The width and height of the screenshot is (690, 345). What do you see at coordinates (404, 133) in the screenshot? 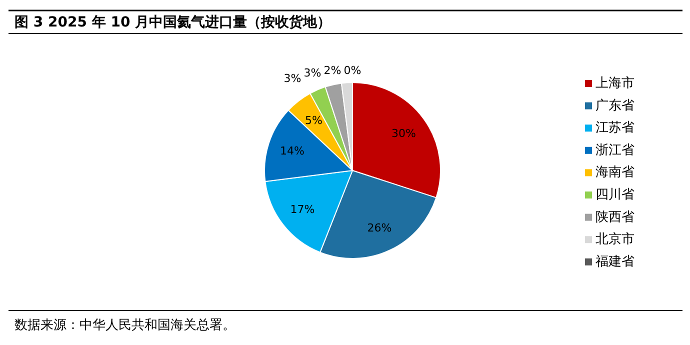
I see `data-label: 30%` at bounding box center [404, 133].